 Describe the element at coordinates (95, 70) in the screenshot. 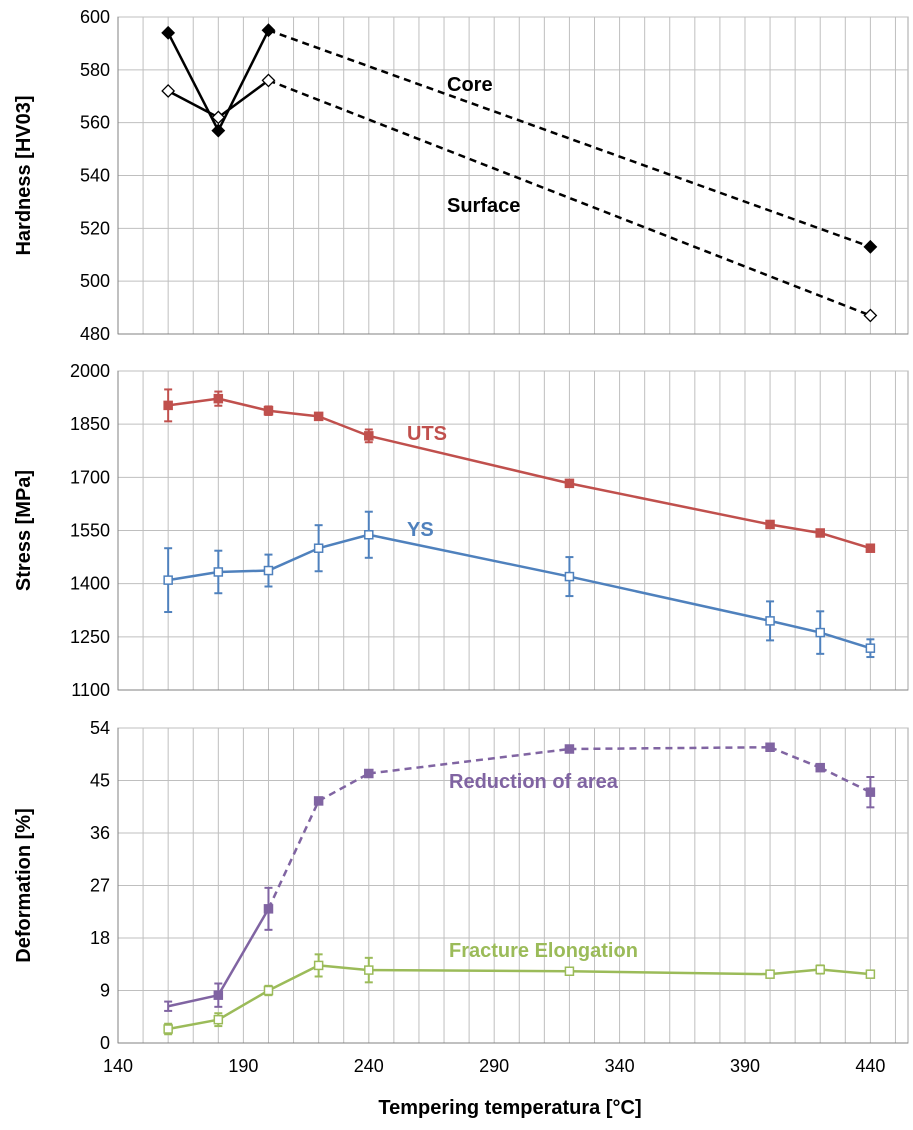

I see `y-tick-label: 580` at that location.